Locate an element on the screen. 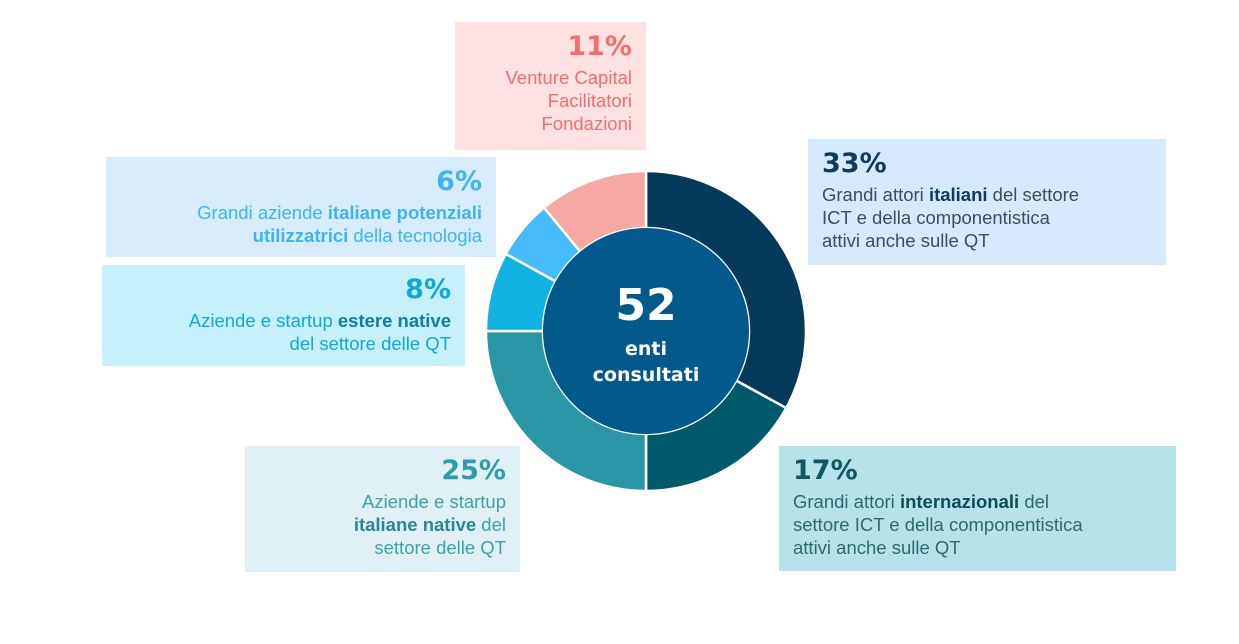  callout-text: del settore delle QT is located at coordinates (370, 343).